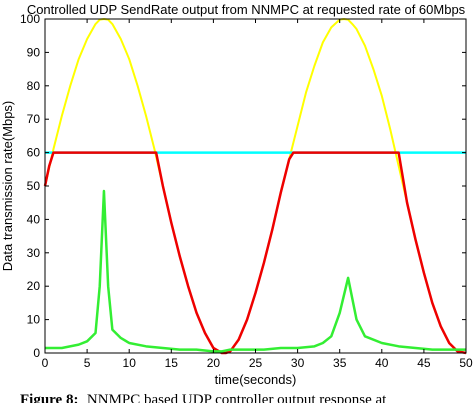  I want to click on x-tick-label: 20, so click(214, 363).